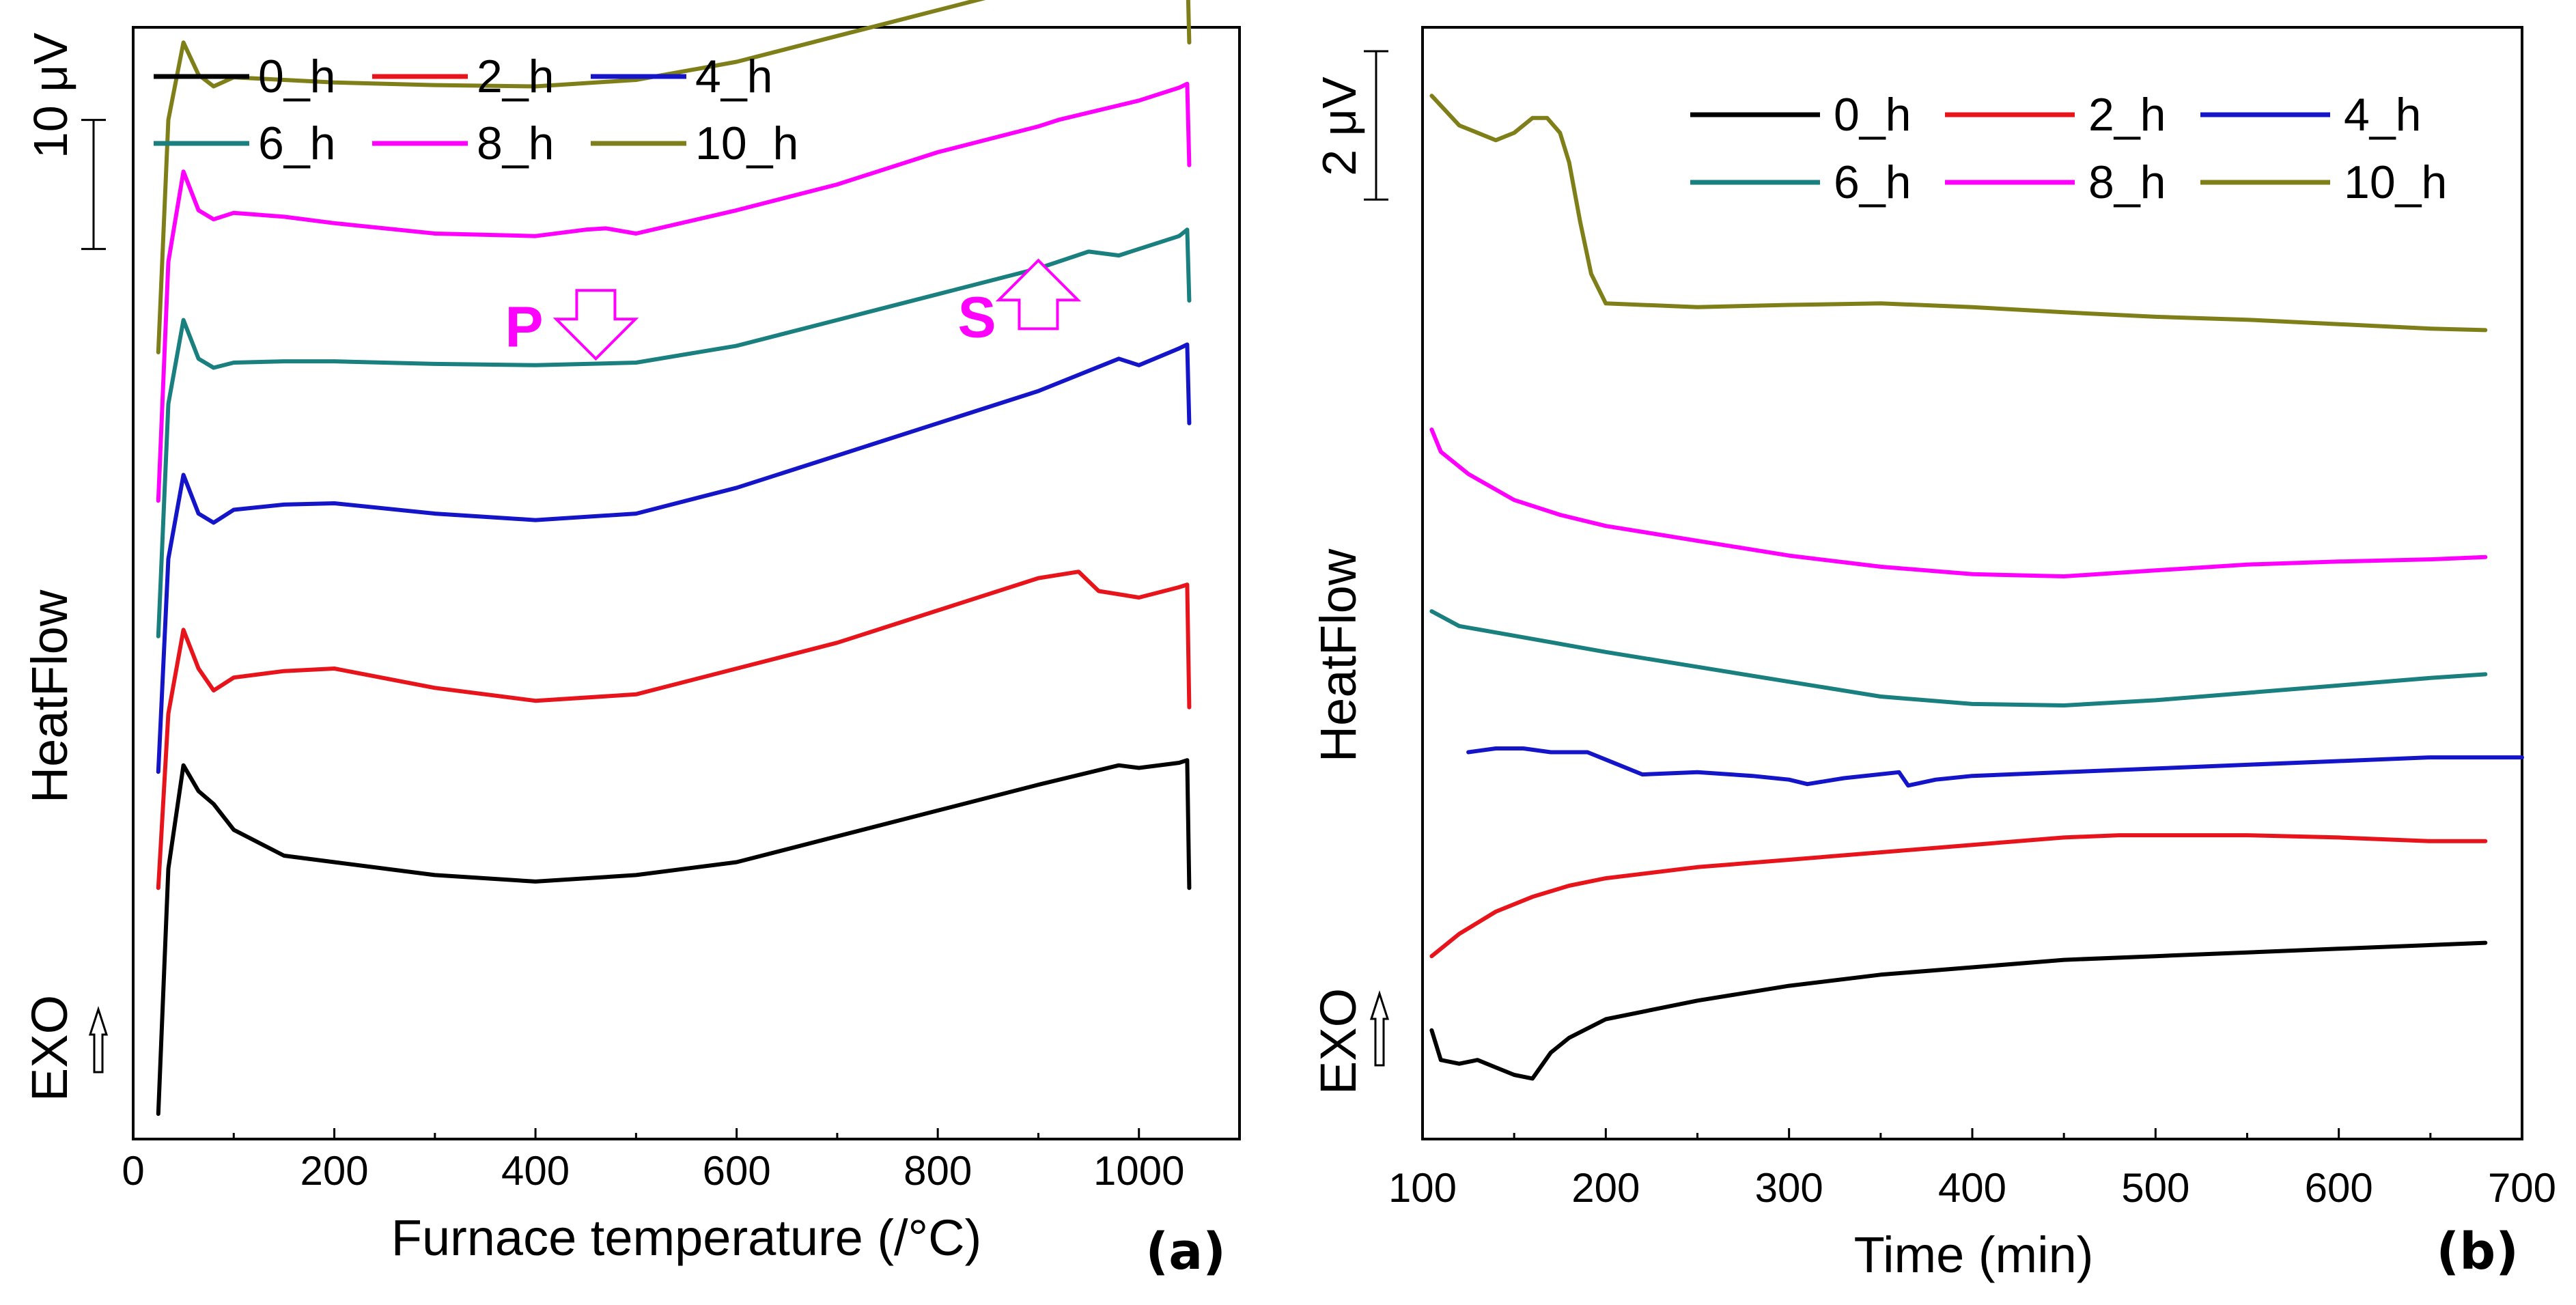 Image resolution: width=2576 pixels, height=1305 pixels. Describe the element at coordinates (133, 1171) in the screenshot. I see `x-tick-label: 0` at that location.